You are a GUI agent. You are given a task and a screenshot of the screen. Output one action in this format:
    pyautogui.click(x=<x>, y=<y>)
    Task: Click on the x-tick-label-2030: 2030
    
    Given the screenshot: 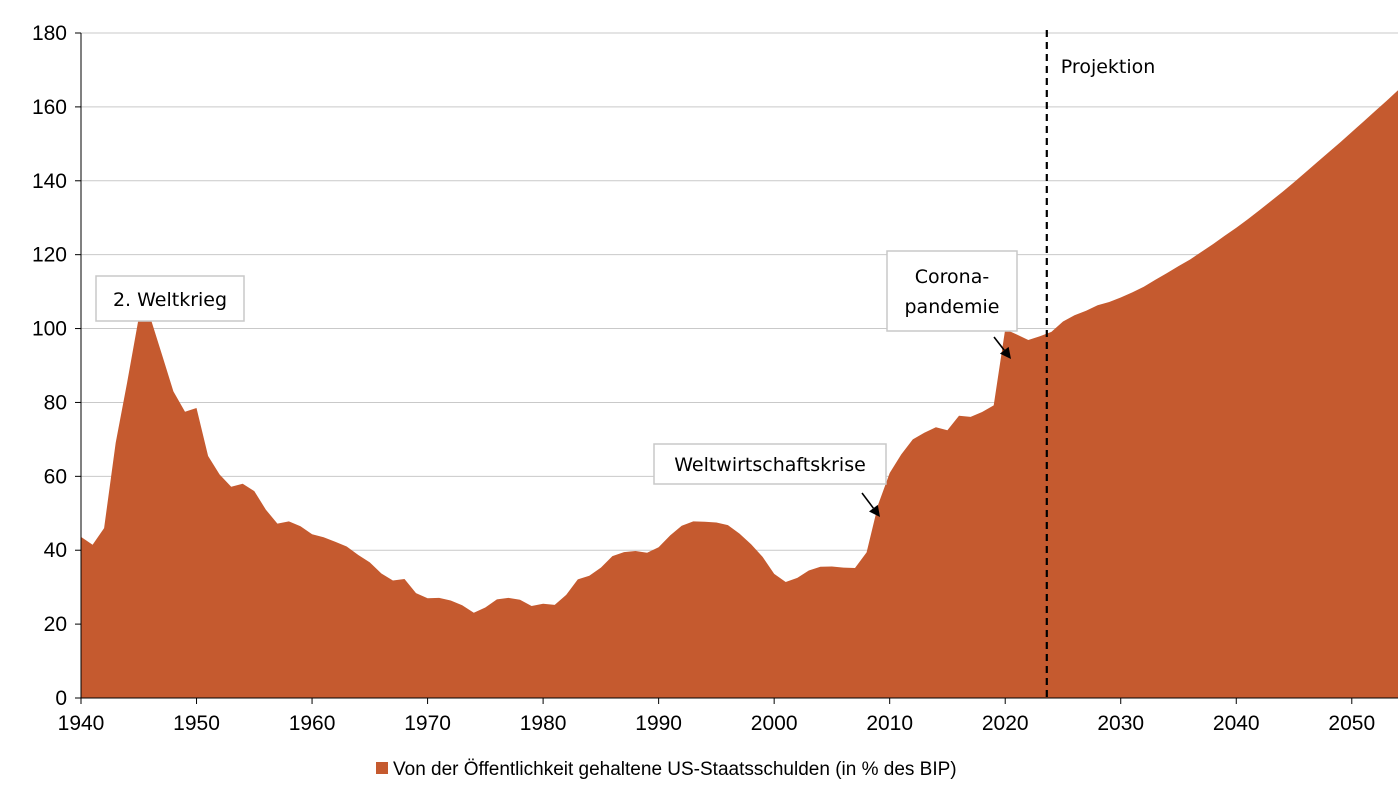 What is the action you would take?
    pyautogui.click(x=1120, y=723)
    